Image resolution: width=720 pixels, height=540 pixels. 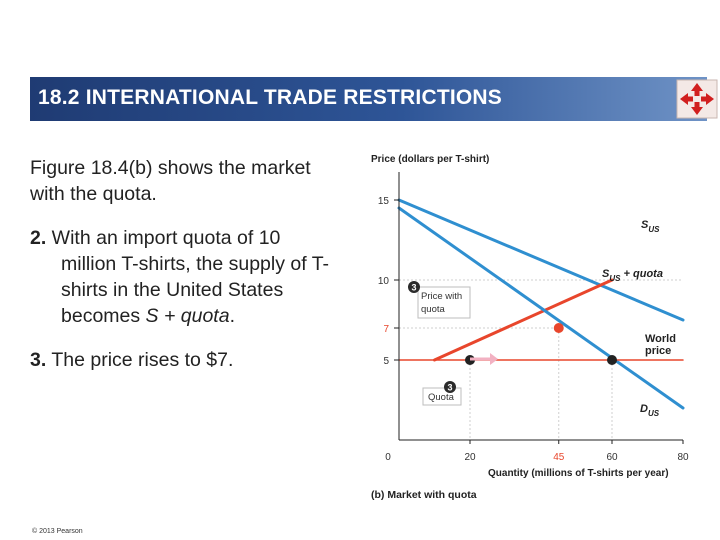 What do you see at coordinates (140, 360) in the screenshot?
I see `paragraph-3-text: The price rises to $7.` at bounding box center [140, 360].